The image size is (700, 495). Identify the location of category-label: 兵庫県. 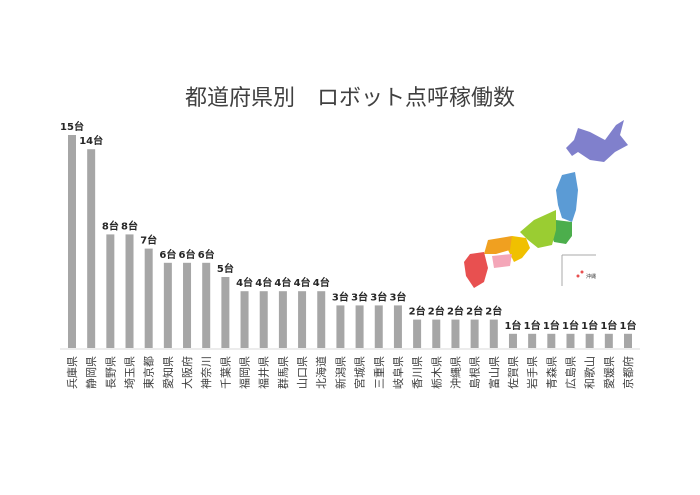
(72, 372).